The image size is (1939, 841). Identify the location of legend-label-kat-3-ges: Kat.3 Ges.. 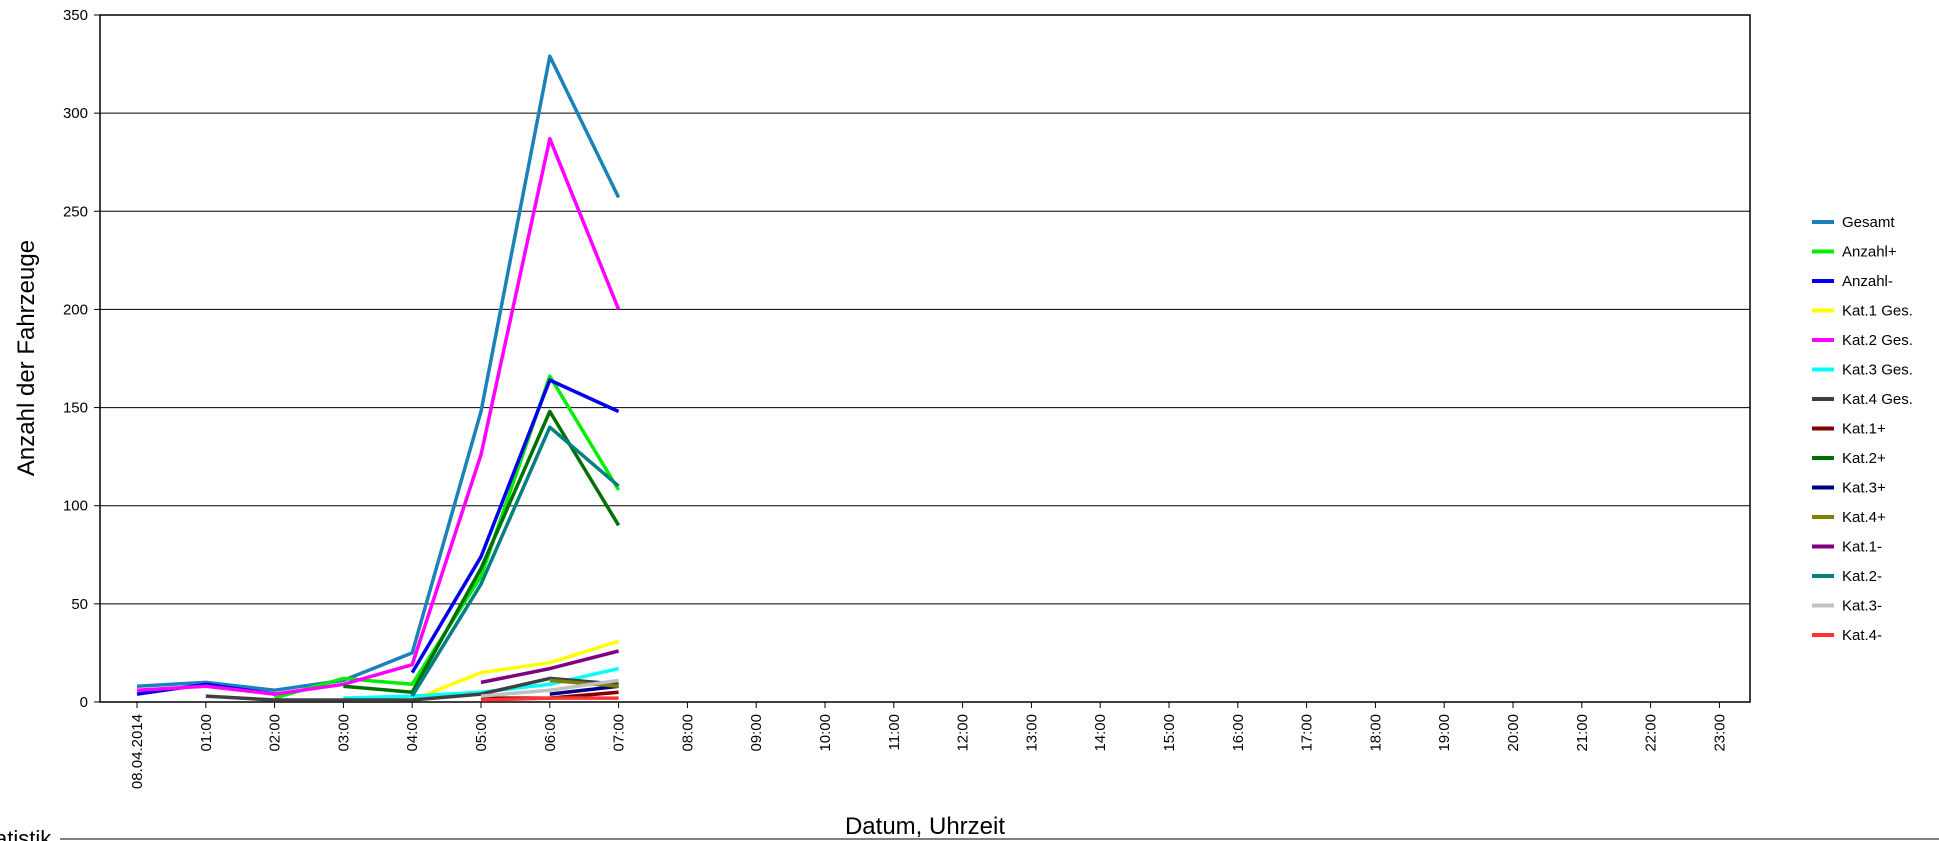
(1877, 370).